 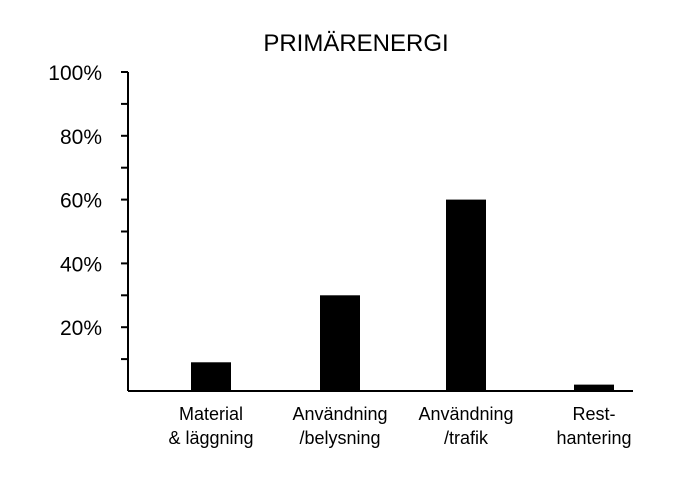 I want to click on y-tick-label: 100%, so click(x=75, y=73).